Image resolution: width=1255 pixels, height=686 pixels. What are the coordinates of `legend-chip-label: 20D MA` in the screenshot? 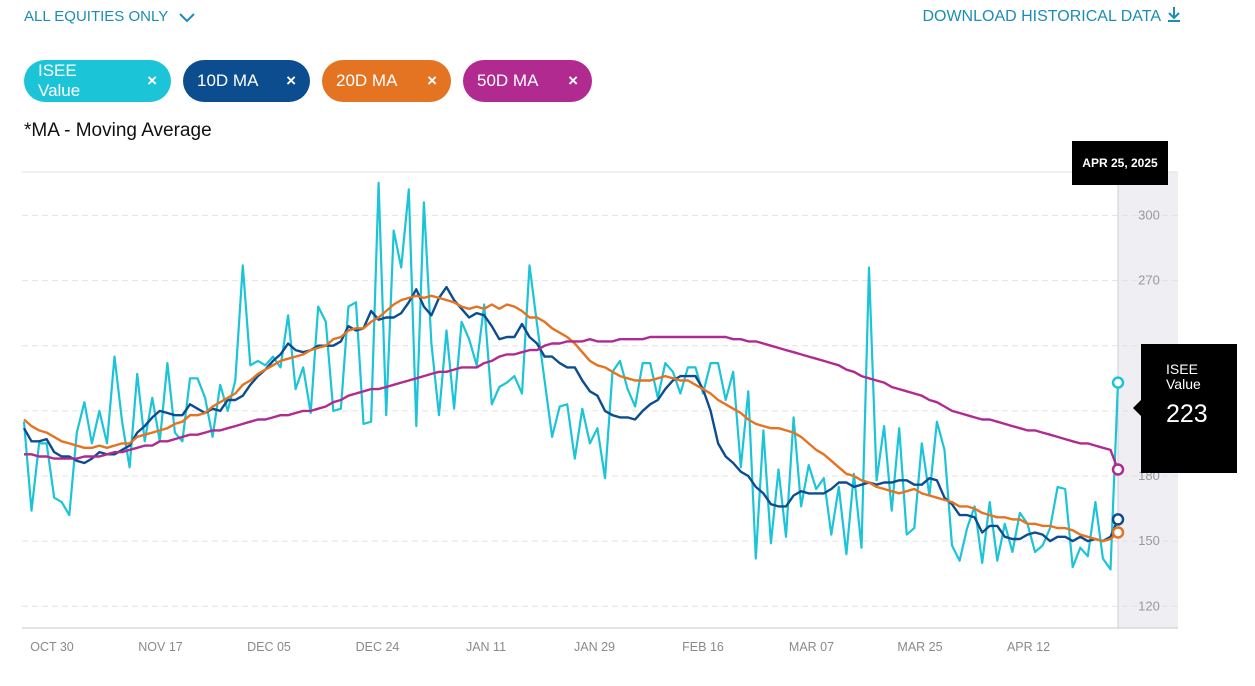 It's located at (367, 80).